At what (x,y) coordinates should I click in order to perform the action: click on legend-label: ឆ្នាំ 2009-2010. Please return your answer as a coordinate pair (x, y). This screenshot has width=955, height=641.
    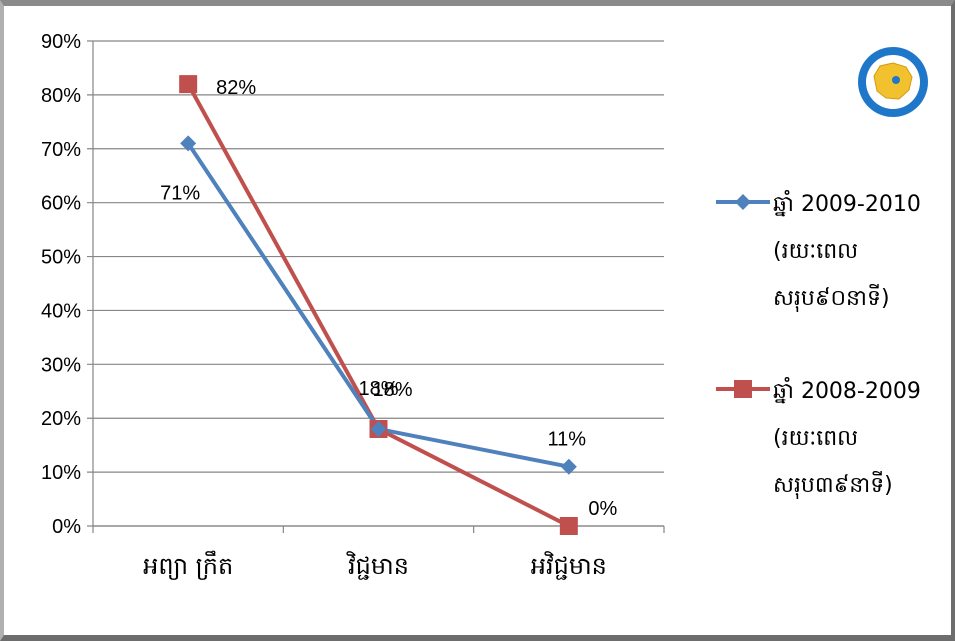
    Looking at the image, I should click on (847, 203).